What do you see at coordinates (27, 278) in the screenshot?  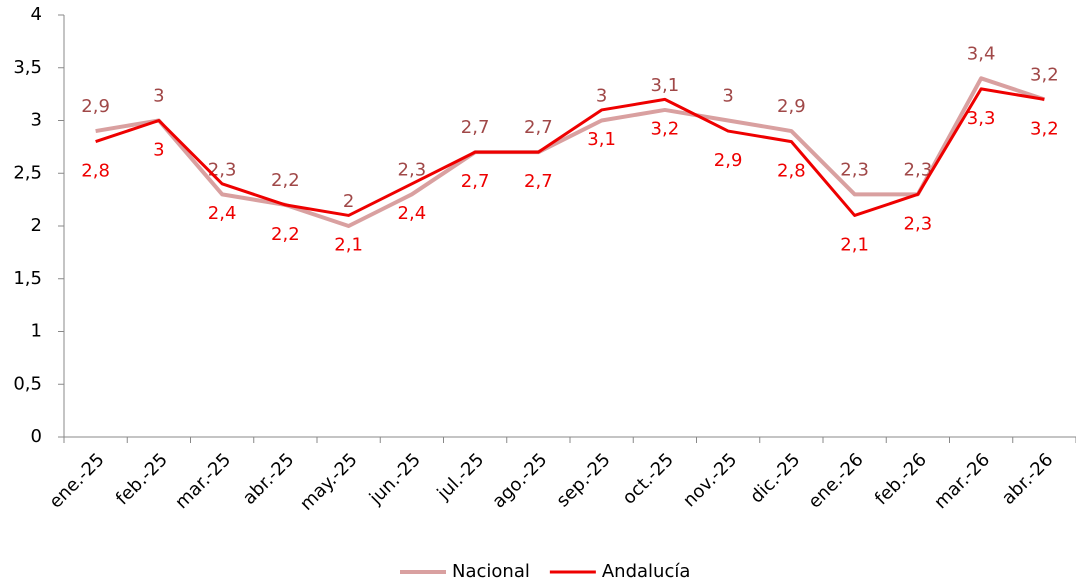 I see `y-tick-label: 1,5` at bounding box center [27, 278].